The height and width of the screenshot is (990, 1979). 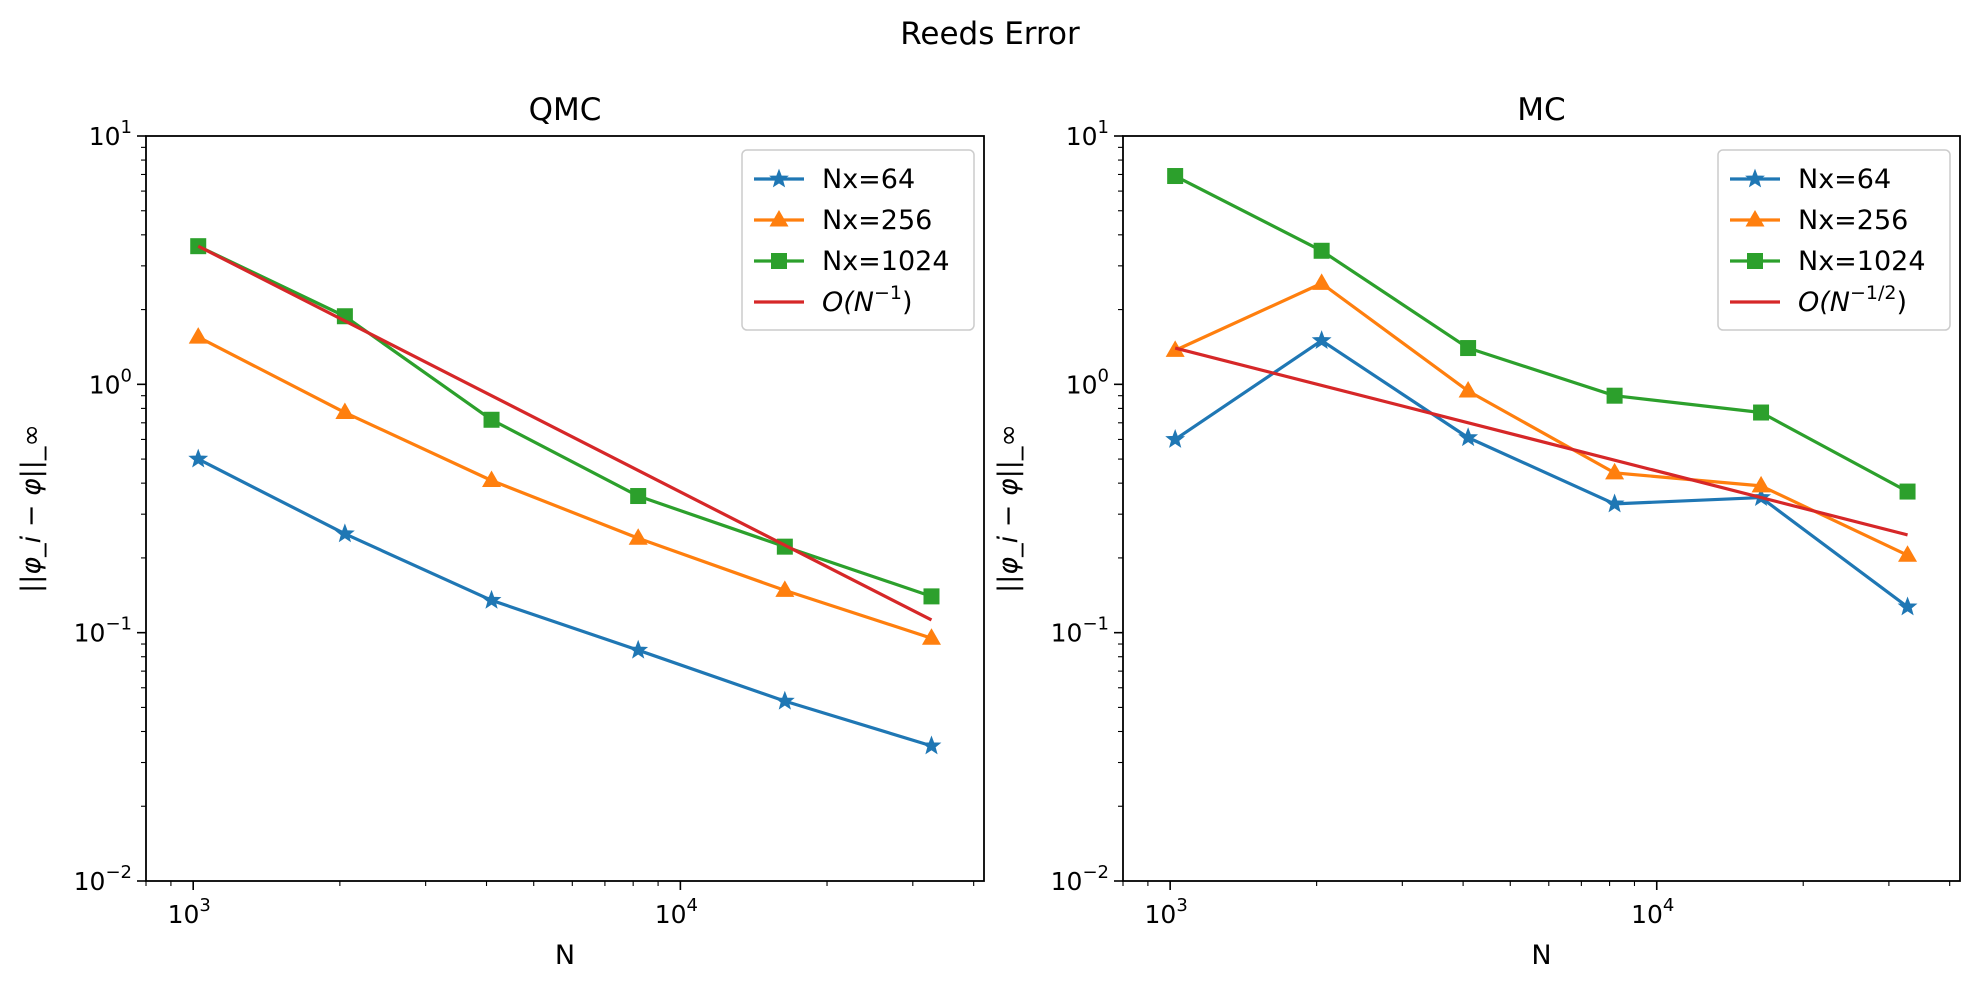 I want to click on legend-label-sup: −1, so click(x=888, y=293).